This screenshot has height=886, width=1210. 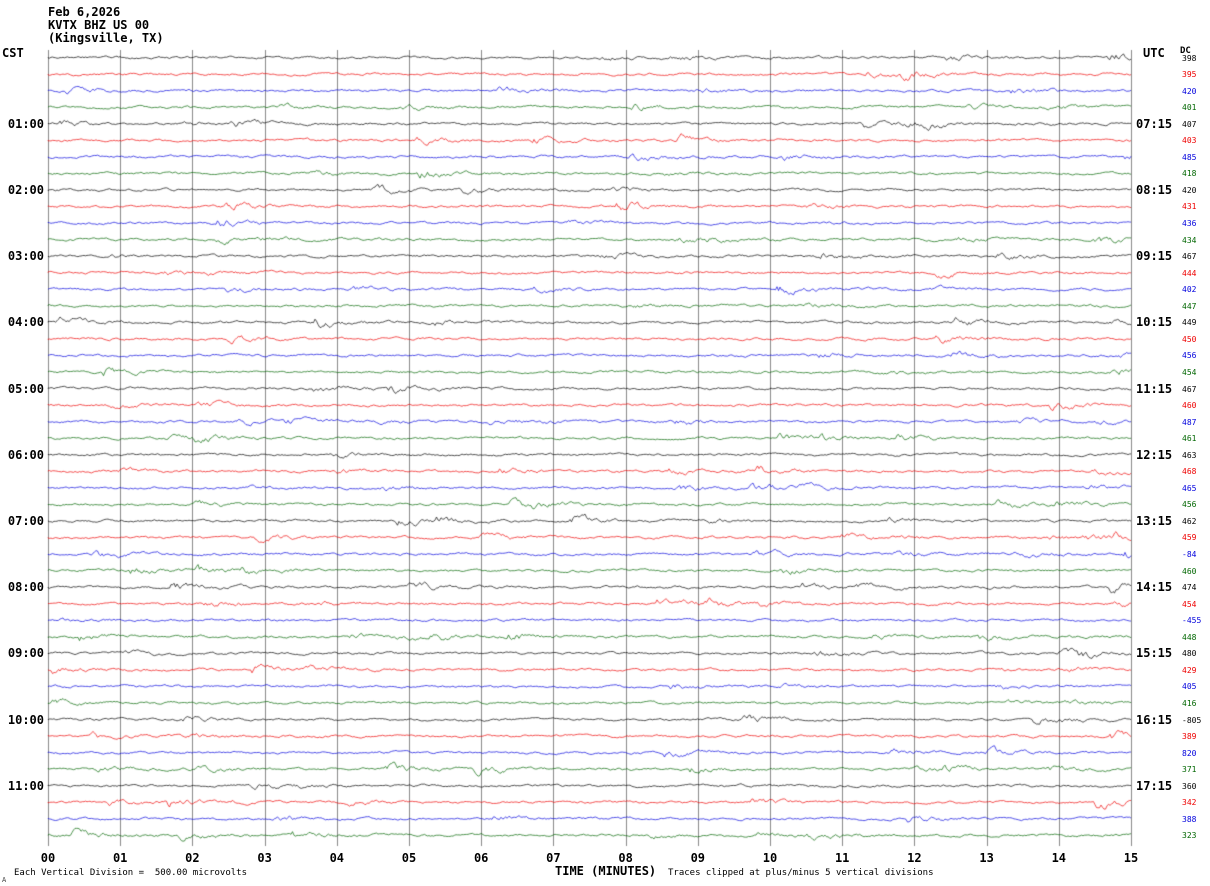 What do you see at coordinates (1154, 256) in the screenshot?
I see `utc-label-09-15: 09:15` at bounding box center [1154, 256].